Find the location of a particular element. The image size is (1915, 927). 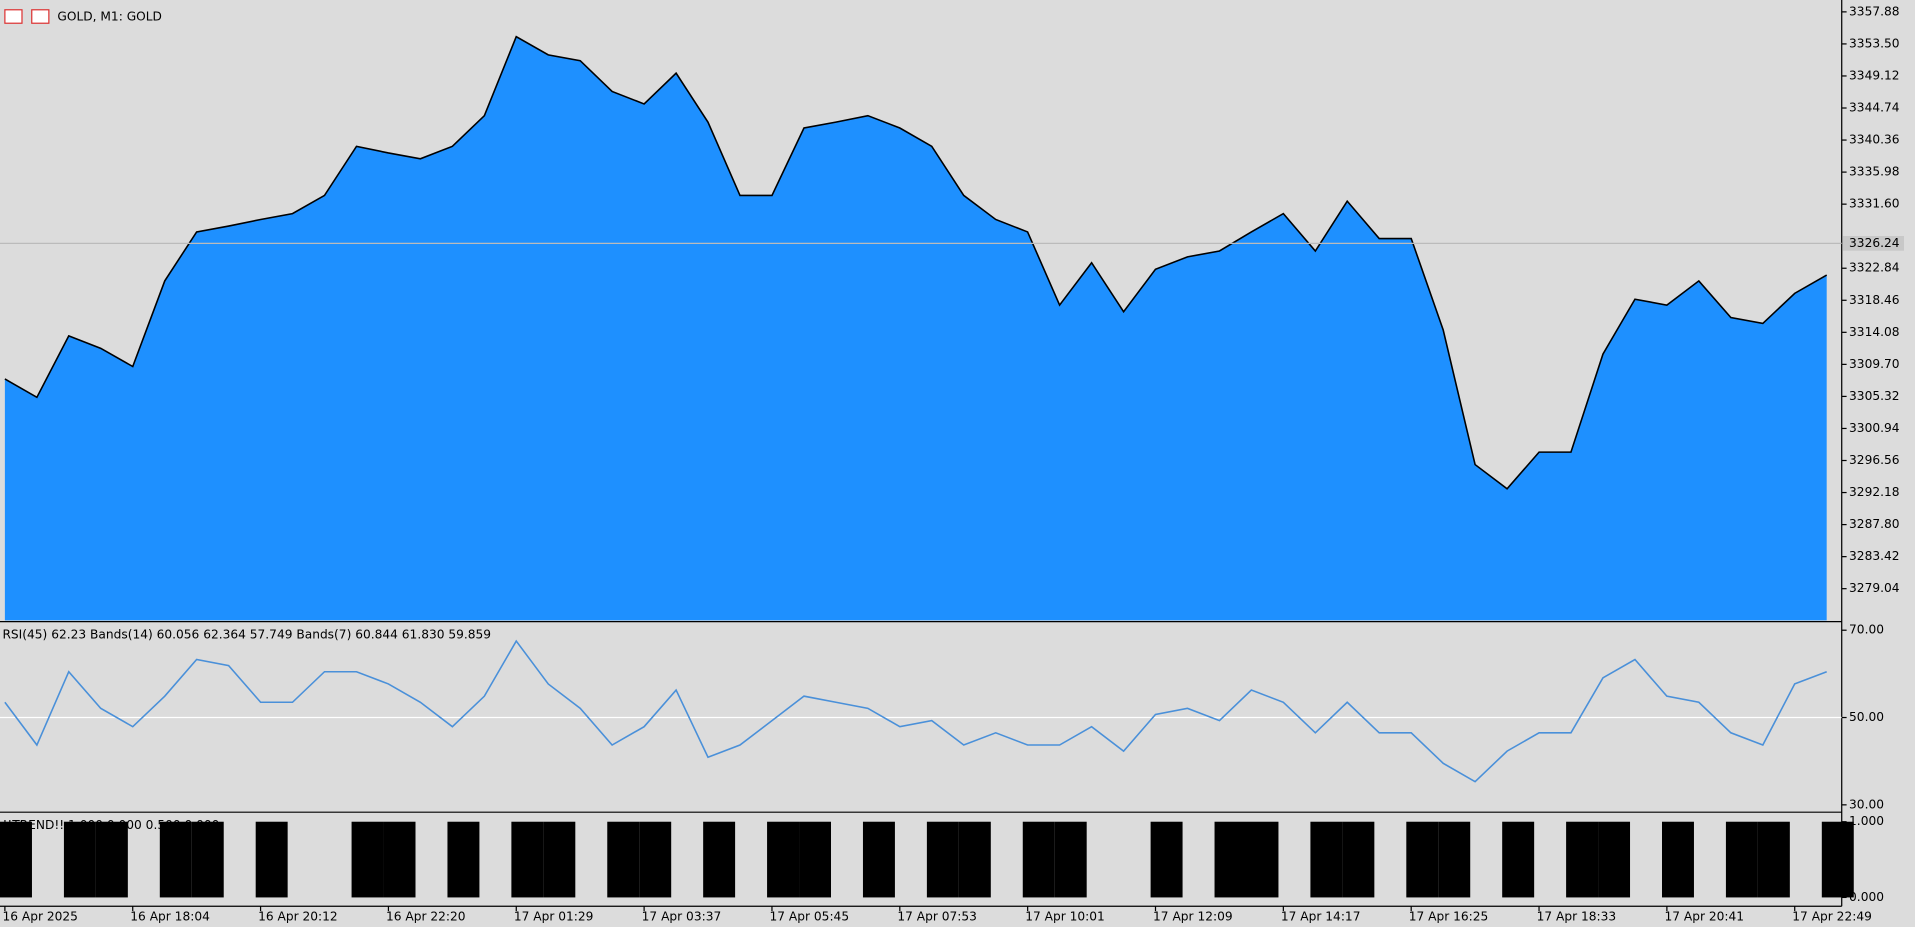

y-tick-label: 3357.88 is located at coordinates (1874, 11).